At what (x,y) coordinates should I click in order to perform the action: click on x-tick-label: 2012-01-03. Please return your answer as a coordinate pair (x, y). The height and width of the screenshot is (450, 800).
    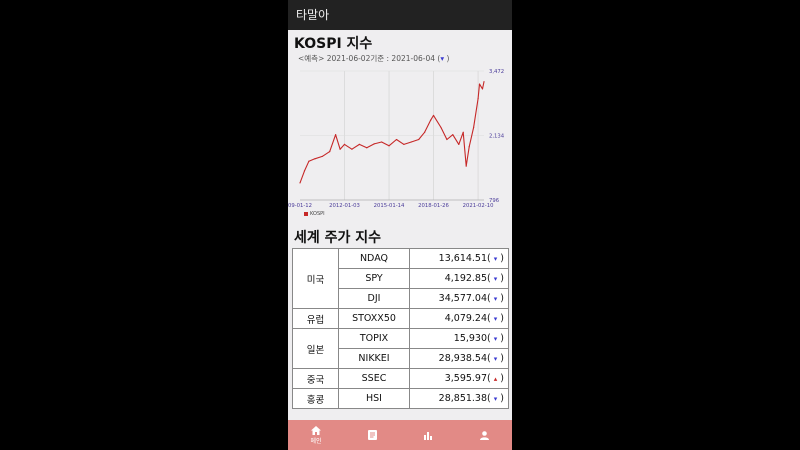
    Looking at the image, I should click on (344, 206).